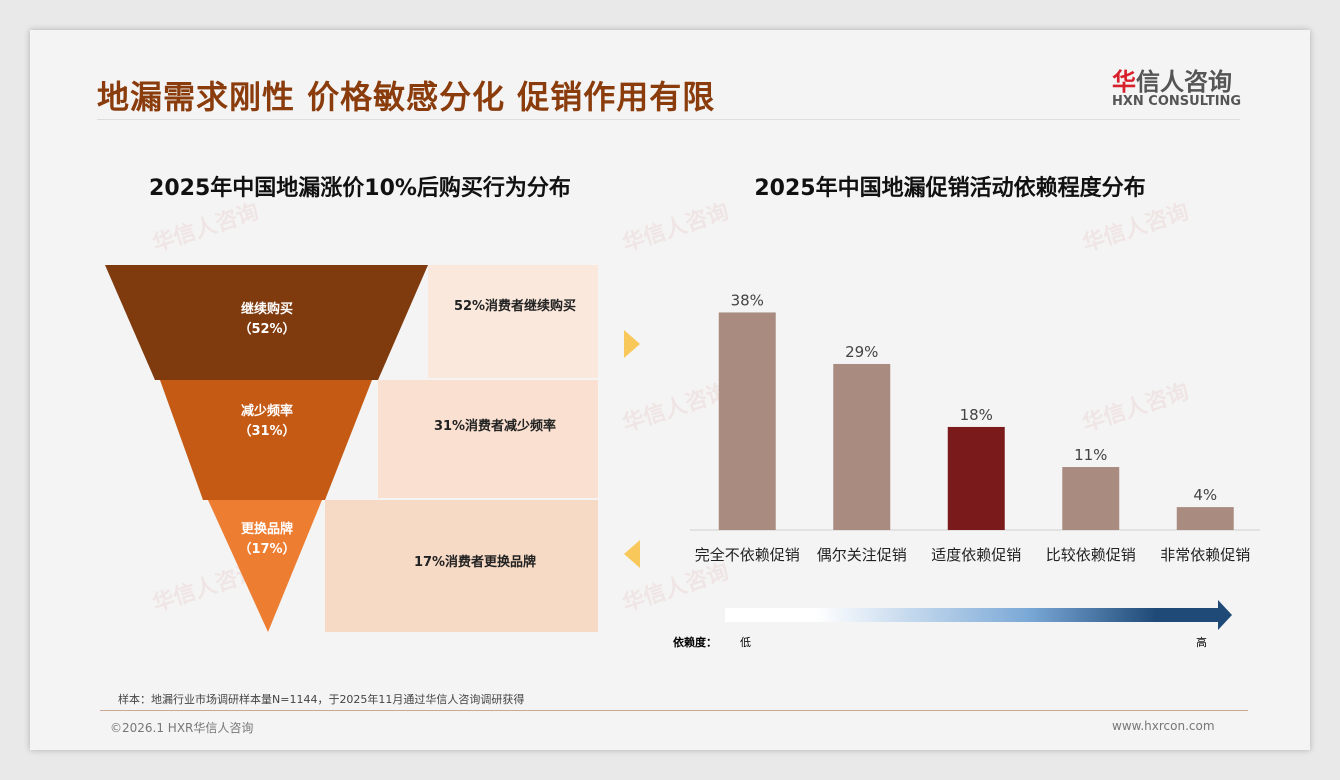  What do you see at coordinates (1205, 555) in the screenshot?
I see `x-tick-label: 非常依赖促销` at bounding box center [1205, 555].